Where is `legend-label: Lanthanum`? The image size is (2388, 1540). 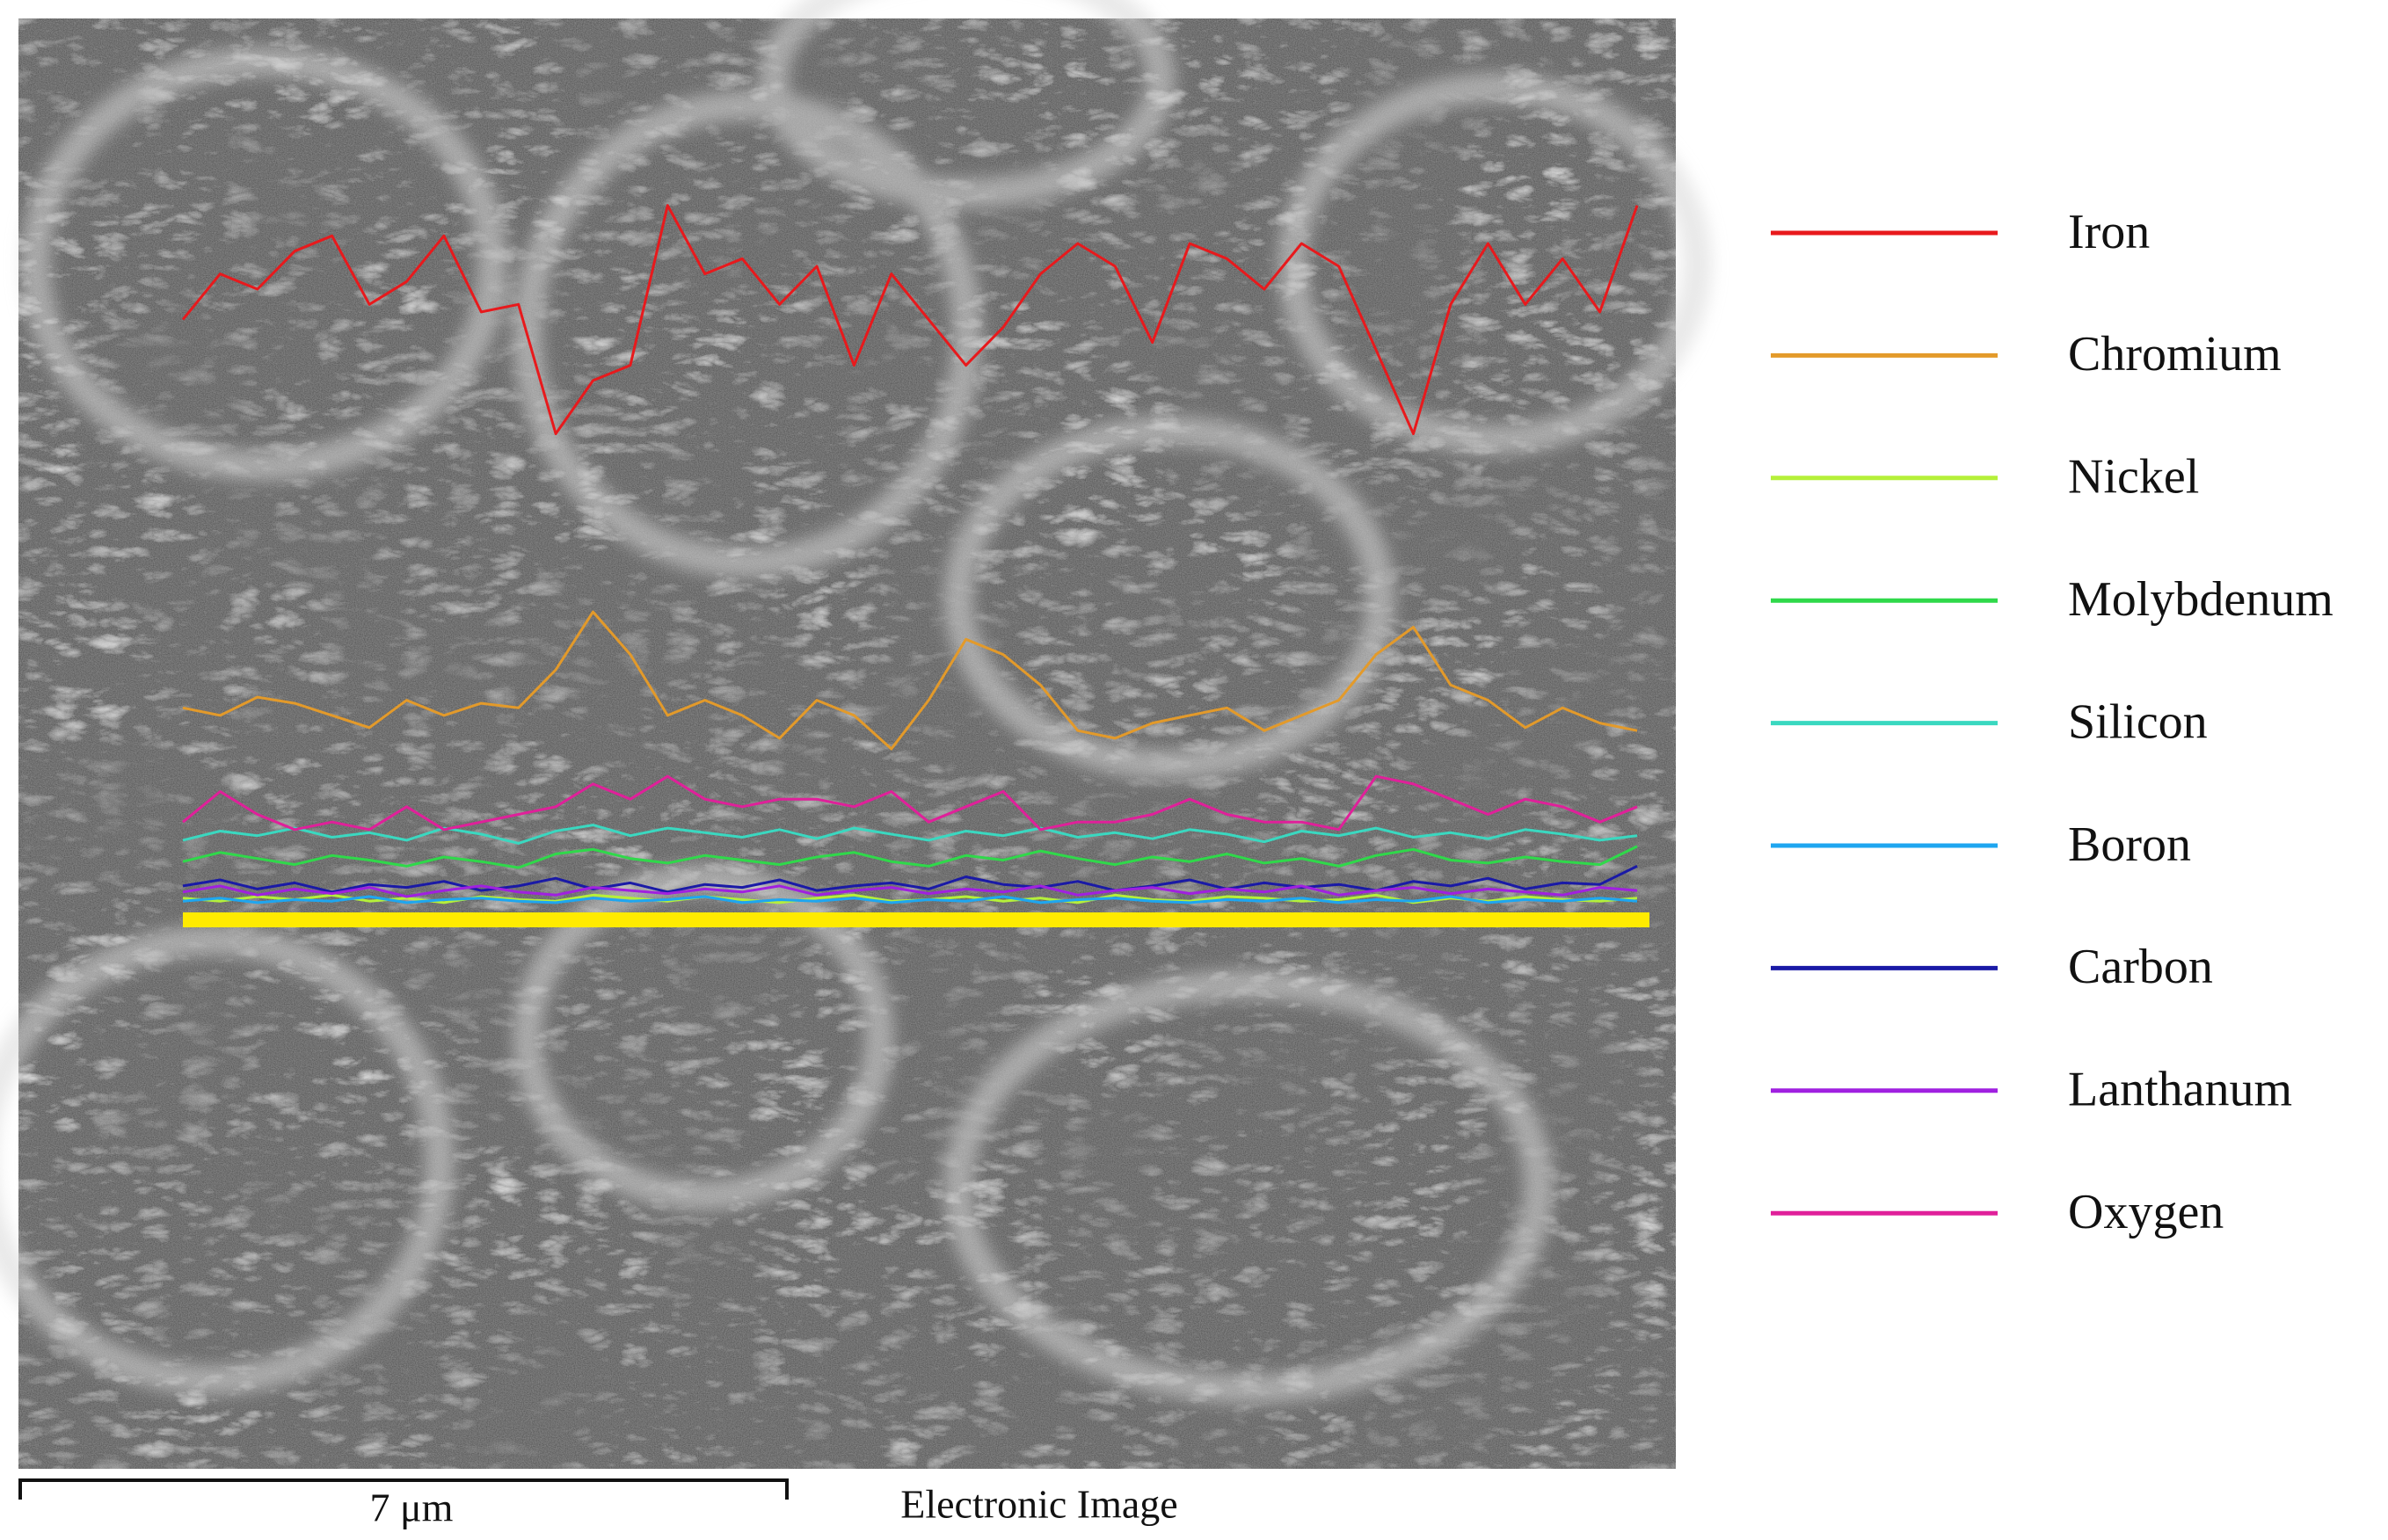
legend-label: Lanthanum is located at coordinates (2180, 1090).